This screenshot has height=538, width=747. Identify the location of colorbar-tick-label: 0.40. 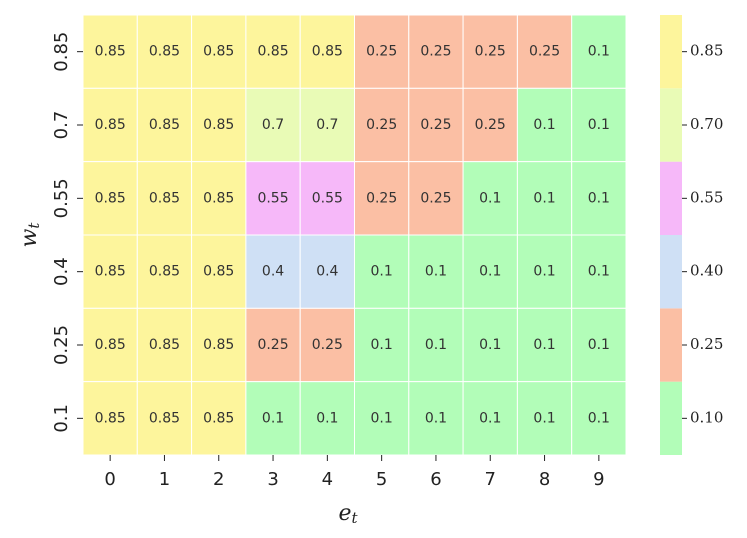
(706, 271).